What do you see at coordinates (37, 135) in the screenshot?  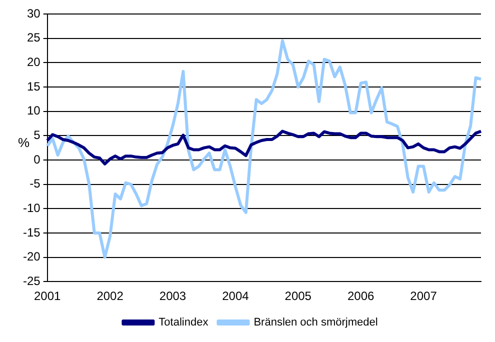 I see `y-tick-label: 5` at bounding box center [37, 135].